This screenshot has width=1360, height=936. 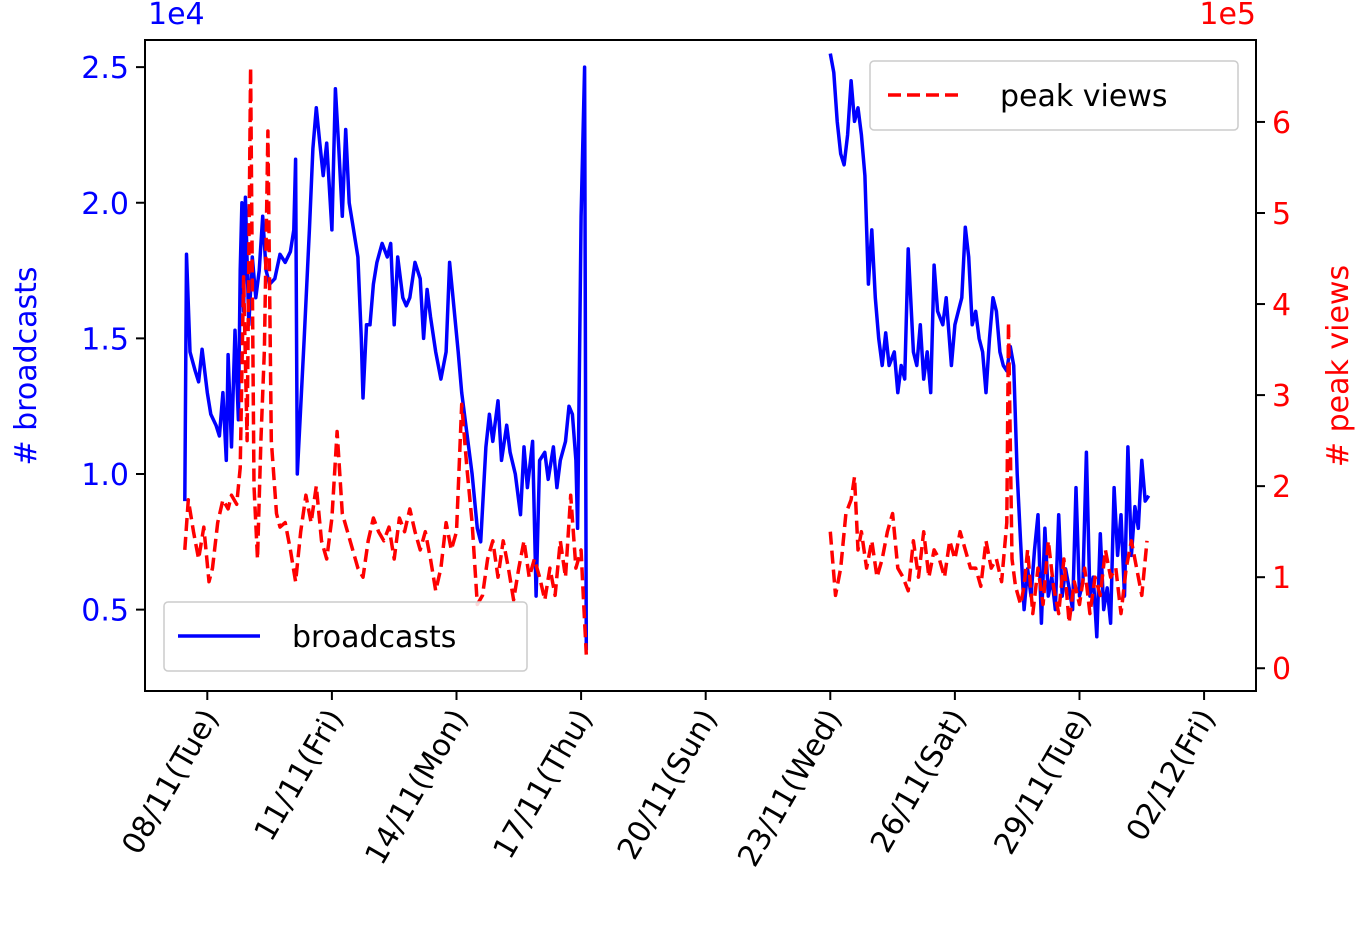 What do you see at coordinates (1281, 214) in the screenshot?
I see `right-tick-label: 5` at bounding box center [1281, 214].